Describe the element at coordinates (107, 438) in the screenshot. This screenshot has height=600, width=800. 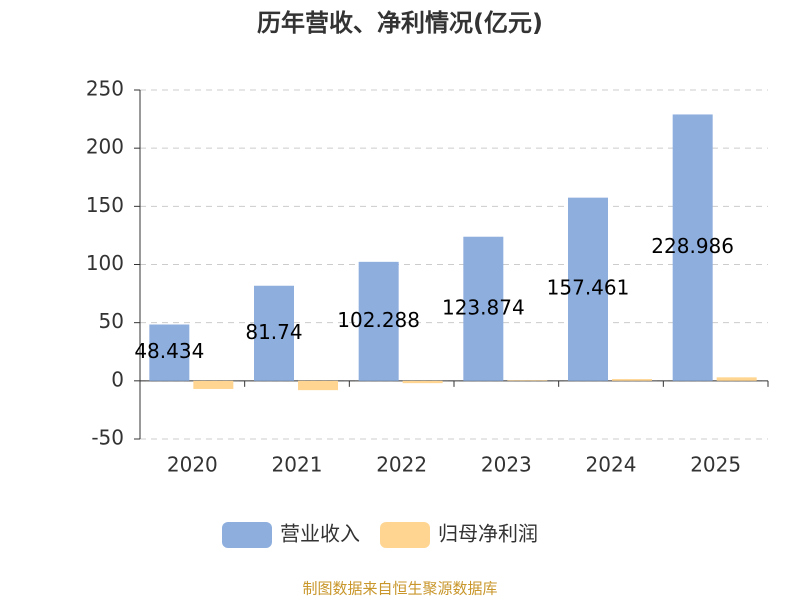
I see `y-tick-label: -50` at that location.